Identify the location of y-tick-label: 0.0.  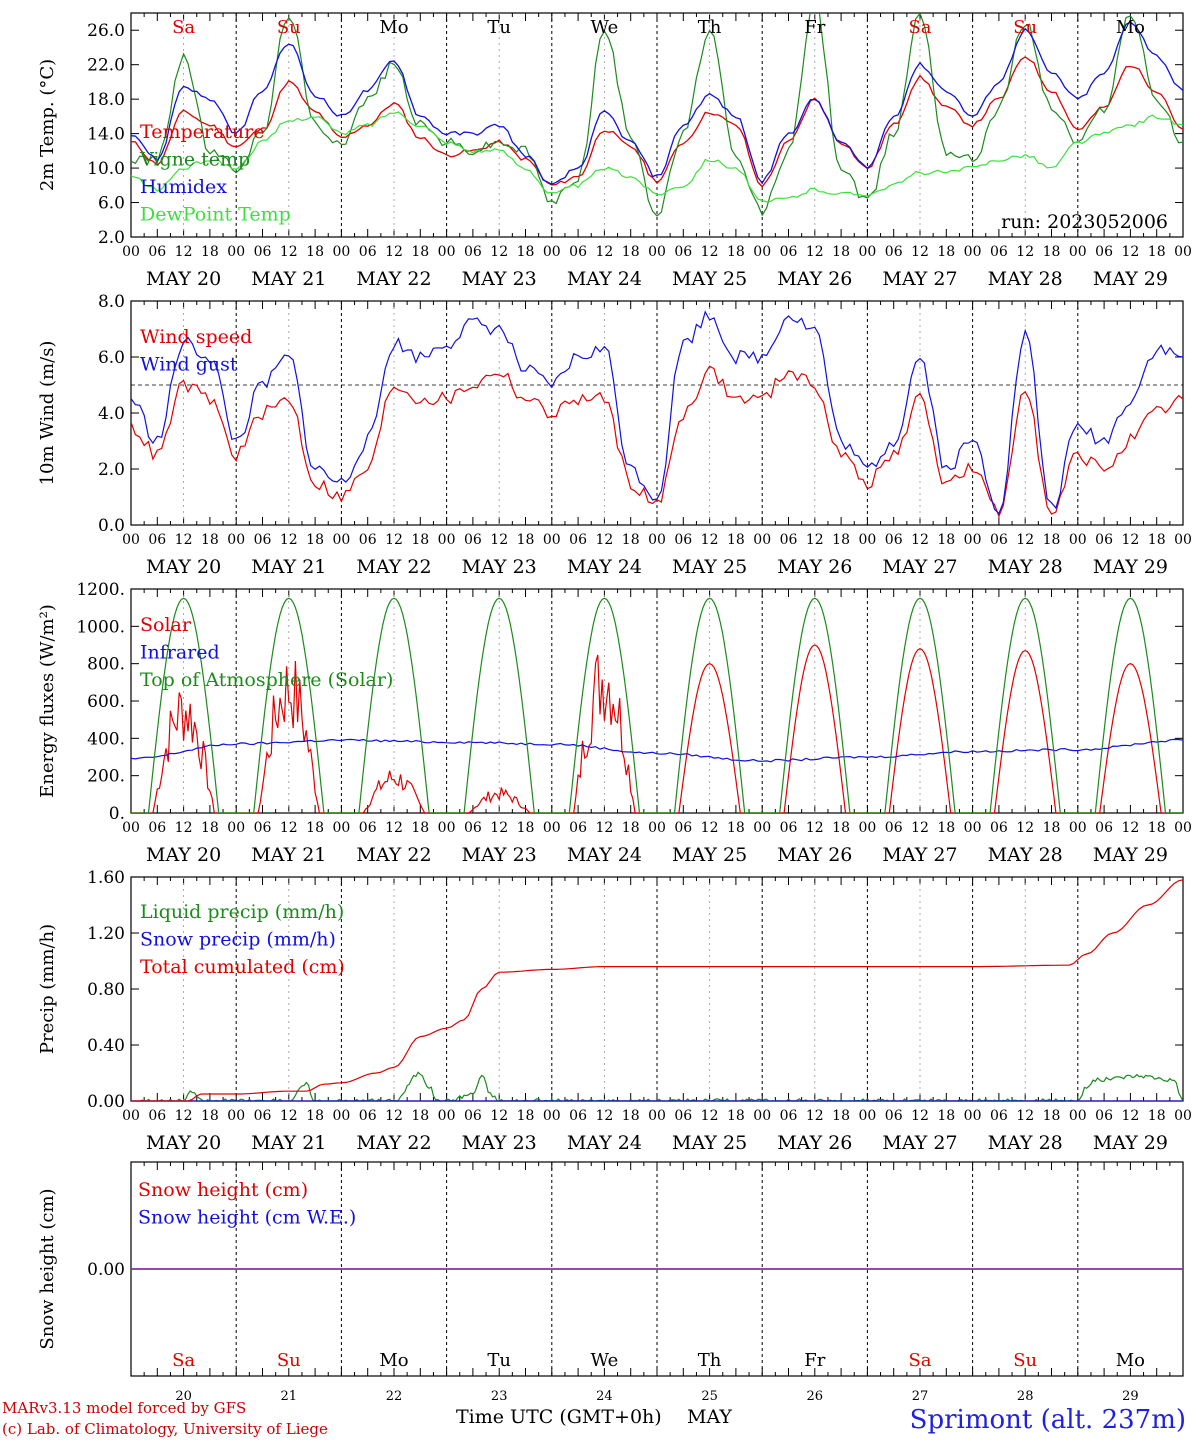
(111, 526).